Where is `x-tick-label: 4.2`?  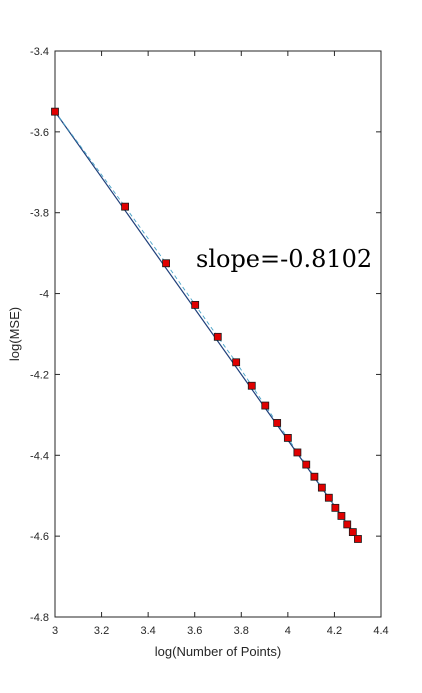
x-tick-label: 4.2 is located at coordinates (334, 631).